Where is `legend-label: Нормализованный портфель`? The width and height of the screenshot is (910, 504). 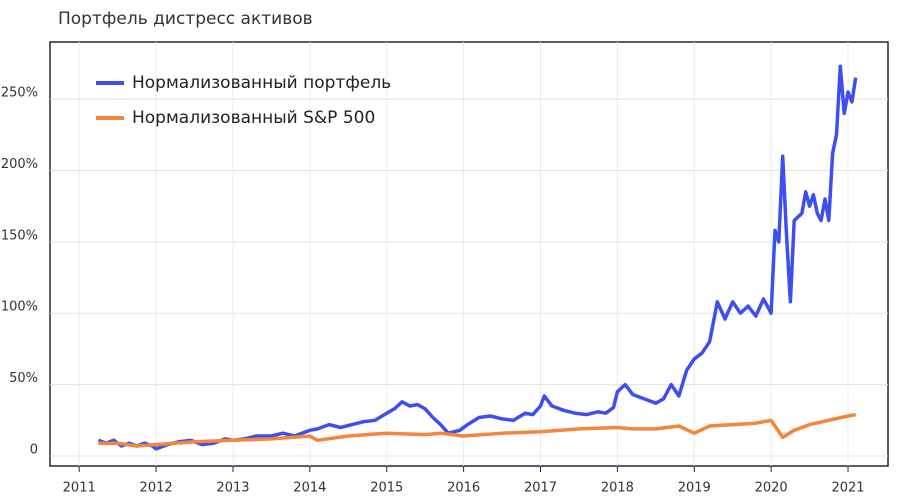
legend-label: Нормализованный портфель is located at coordinates (261, 83).